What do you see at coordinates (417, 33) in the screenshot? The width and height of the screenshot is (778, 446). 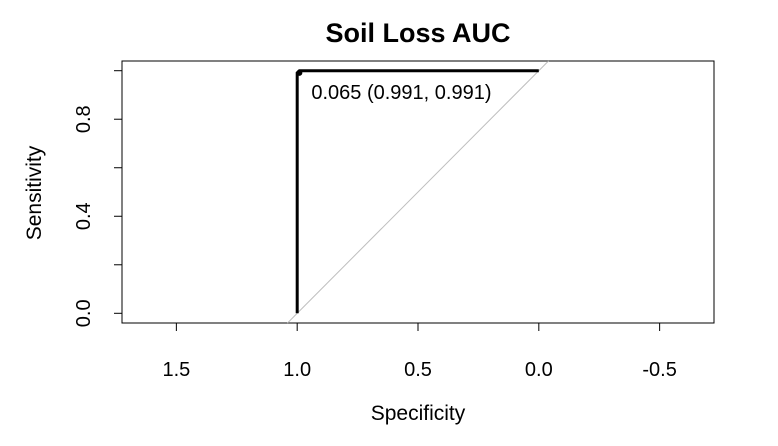 I see `chart-title: Soil Loss AUC` at bounding box center [417, 33].